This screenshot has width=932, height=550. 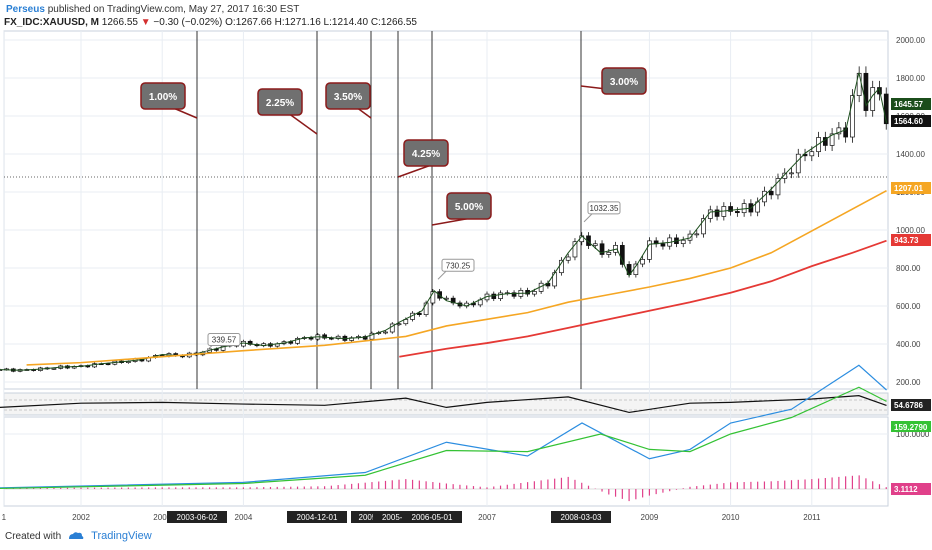 What do you see at coordinates (910, 40) in the screenshot?
I see `price-tick-label: 2000.00` at bounding box center [910, 40].